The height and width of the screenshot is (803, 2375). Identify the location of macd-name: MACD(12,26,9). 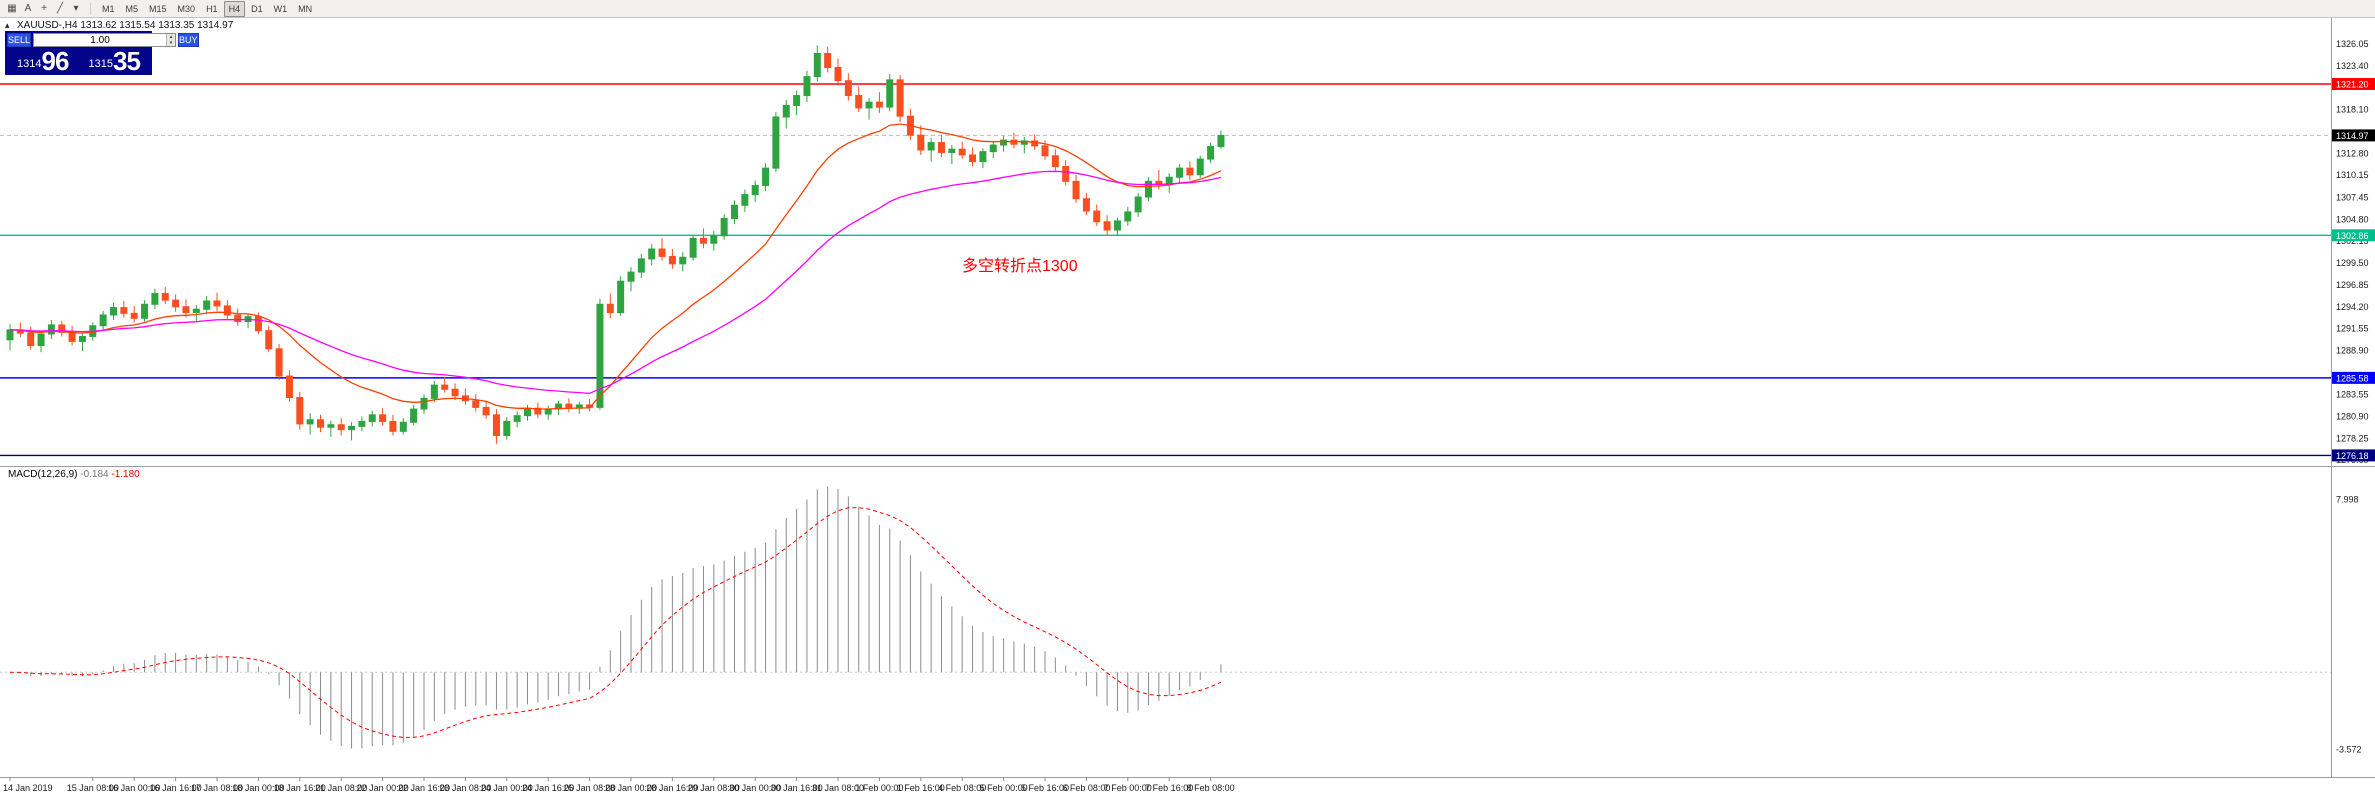
(43, 474).